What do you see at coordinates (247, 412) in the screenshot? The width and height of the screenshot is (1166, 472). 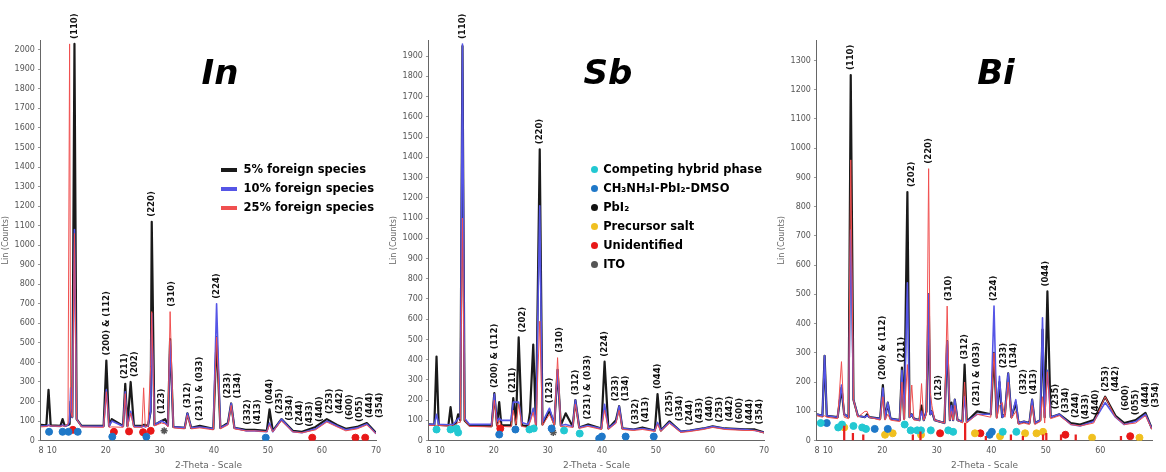 I see `annotation: (332)` at bounding box center [247, 412].